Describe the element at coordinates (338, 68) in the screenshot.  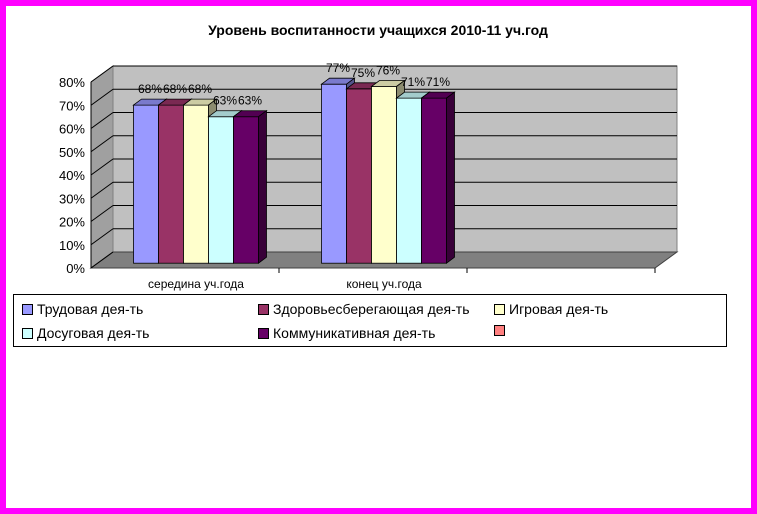
I see `data-label: 77%` at that location.